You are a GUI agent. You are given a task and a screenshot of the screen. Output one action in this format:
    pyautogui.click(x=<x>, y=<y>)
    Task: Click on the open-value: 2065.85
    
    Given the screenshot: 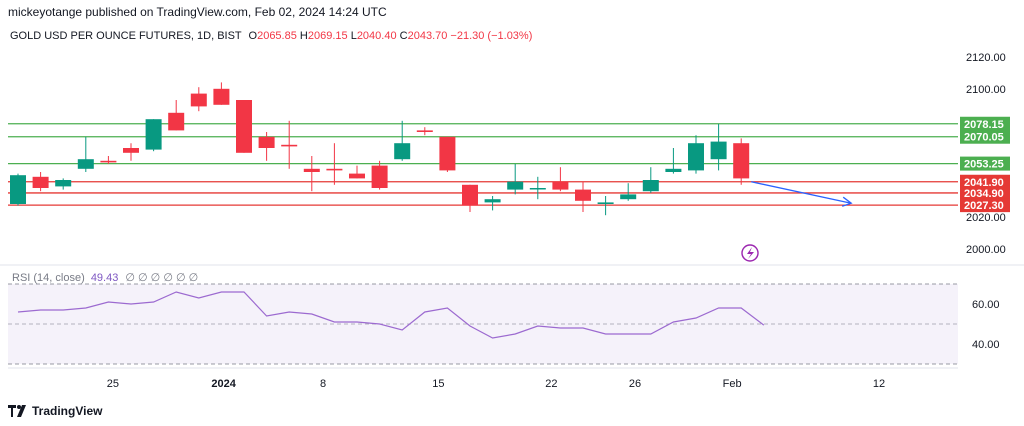 What is the action you would take?
    pyautogui.click(x=277, y=36)
    